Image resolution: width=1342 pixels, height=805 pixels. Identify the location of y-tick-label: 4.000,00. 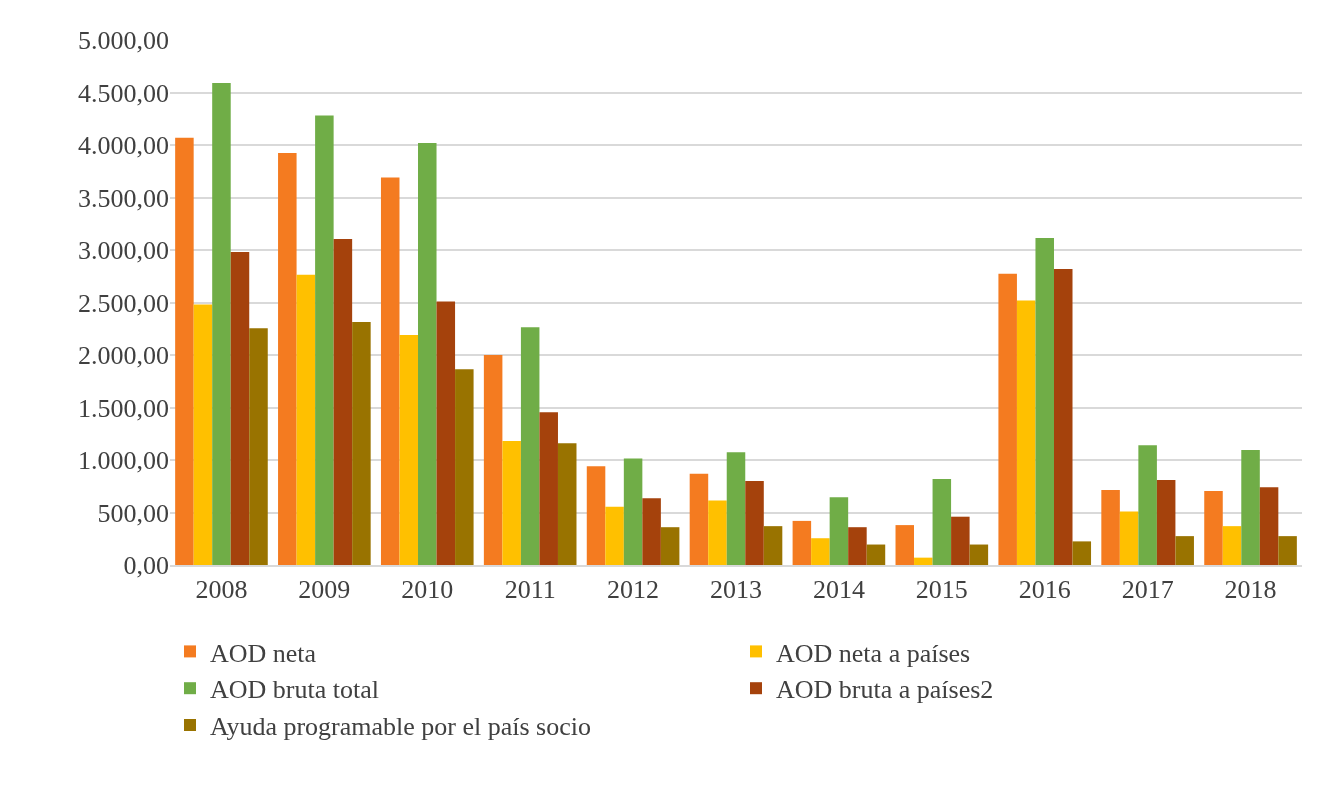
(123, 146).